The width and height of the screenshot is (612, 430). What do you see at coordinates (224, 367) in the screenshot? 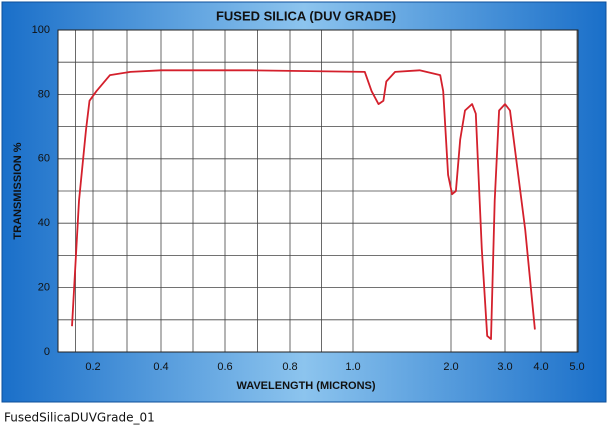
I see `x-tick-label: 0.6` at bounding box center [224, 367].